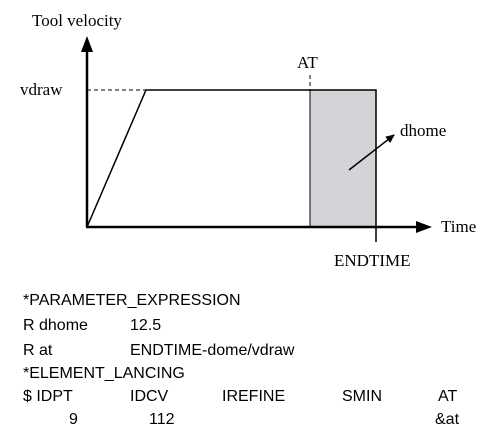  Describe the element at coordinates (77, 20) in the screenshot. I see `y-axis-label: Tool velocity` at that location.